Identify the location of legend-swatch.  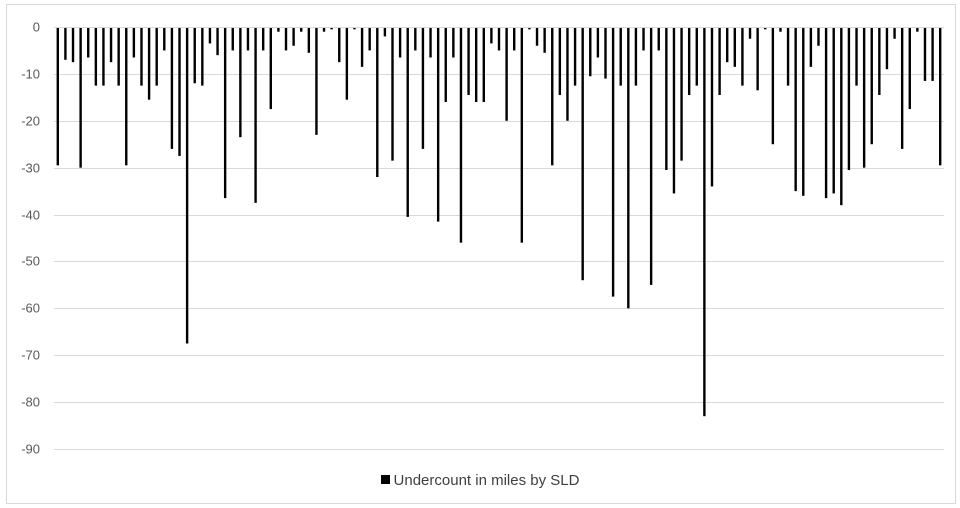
(385, 479).